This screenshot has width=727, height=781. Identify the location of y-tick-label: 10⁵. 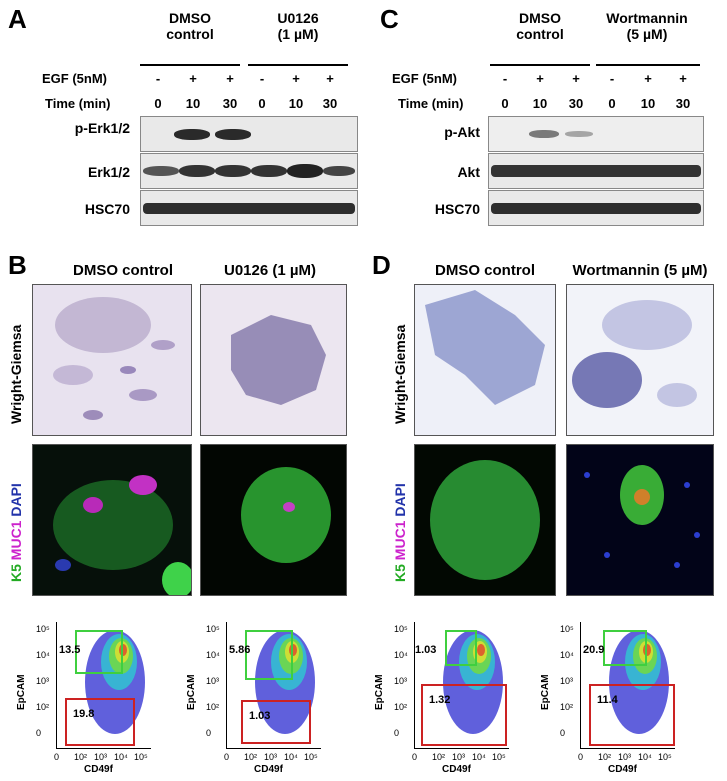
(213, 629).